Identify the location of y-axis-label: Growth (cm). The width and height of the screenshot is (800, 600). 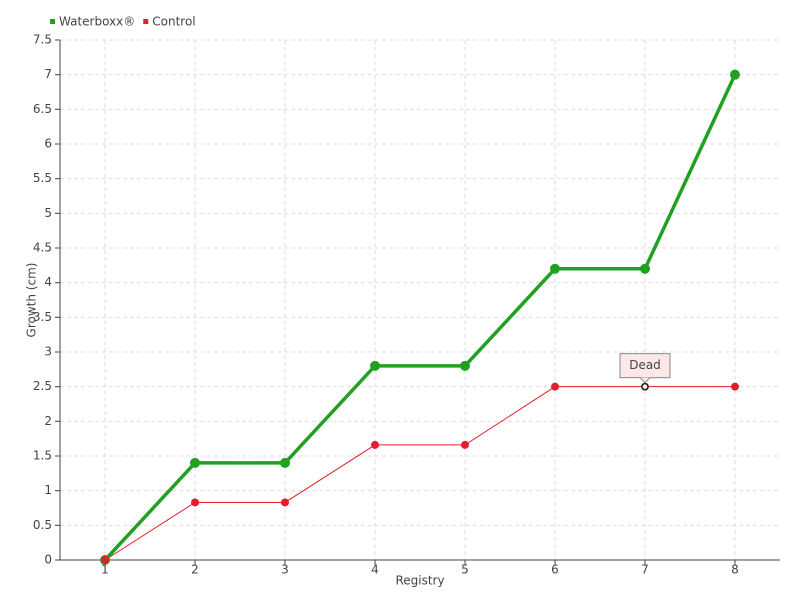
(32, 300).